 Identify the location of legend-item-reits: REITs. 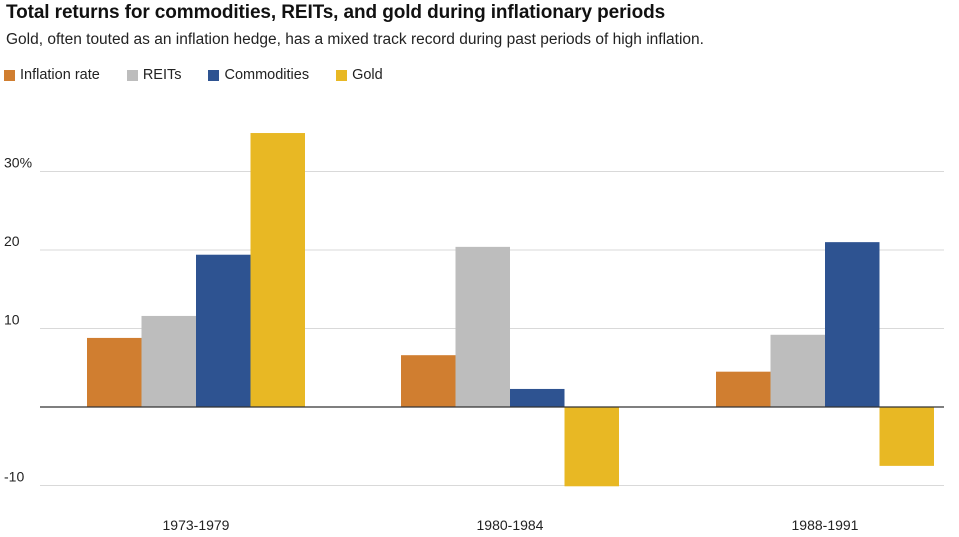
(154, 75).